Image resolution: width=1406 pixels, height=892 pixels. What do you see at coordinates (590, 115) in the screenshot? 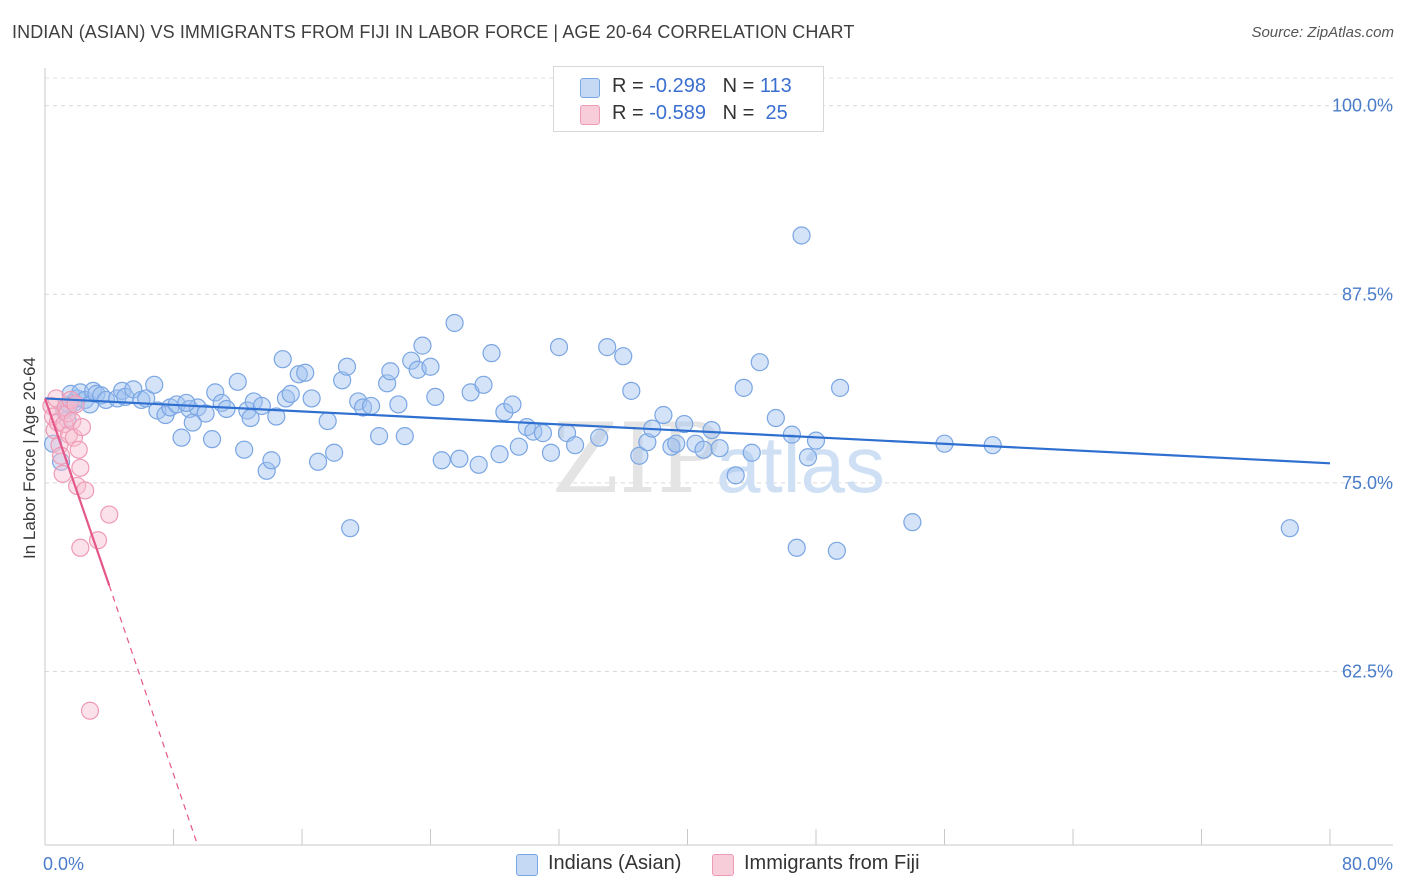
I see `legend-swatch-fiji` at bounding box center [590, 115].